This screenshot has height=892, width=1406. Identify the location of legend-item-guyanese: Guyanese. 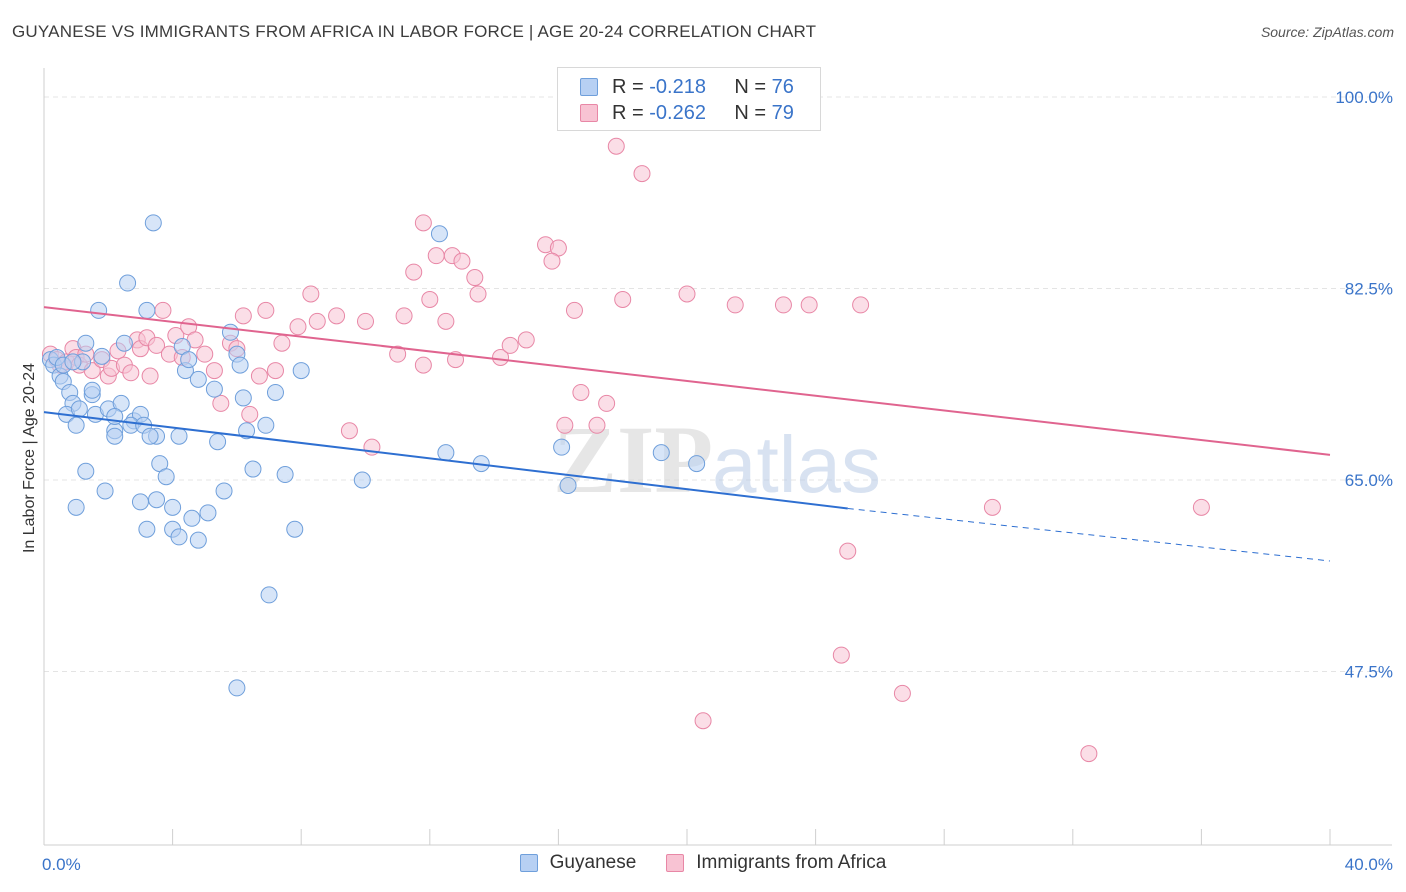
(578, 863).